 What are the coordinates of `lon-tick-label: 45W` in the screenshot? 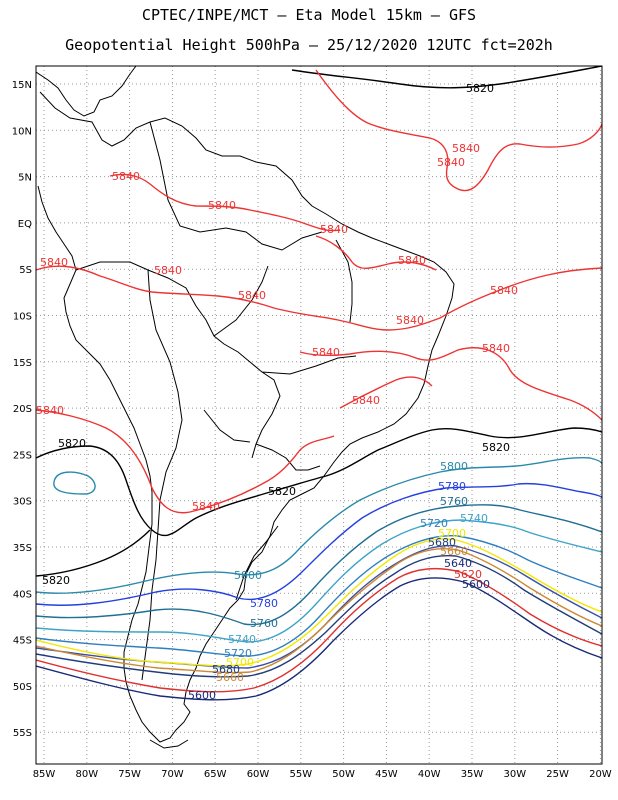 It's located at (386, 774).